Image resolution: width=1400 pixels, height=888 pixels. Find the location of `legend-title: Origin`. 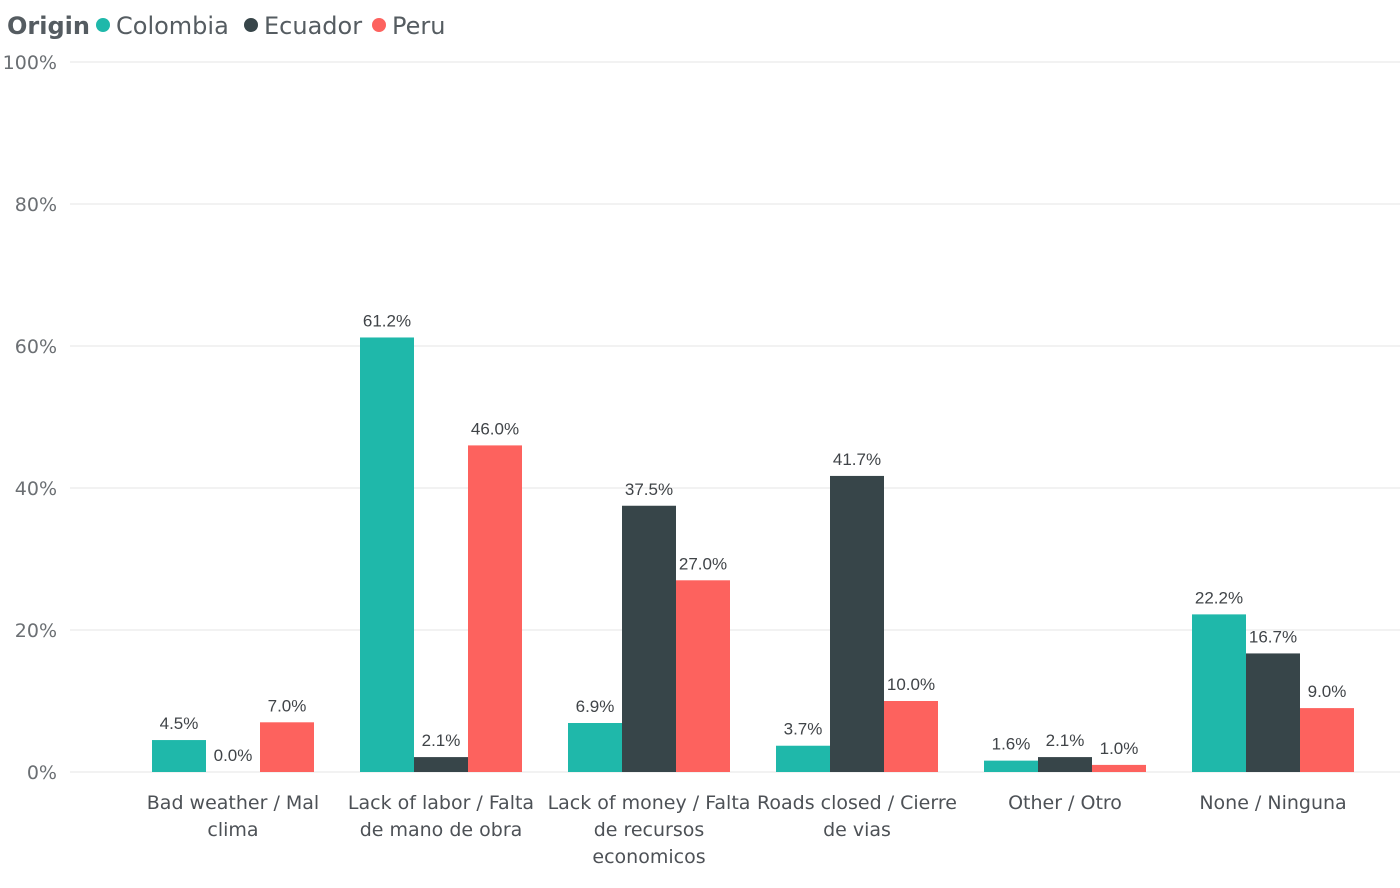

legend-title: Origin is located at coordinates (48, 26).